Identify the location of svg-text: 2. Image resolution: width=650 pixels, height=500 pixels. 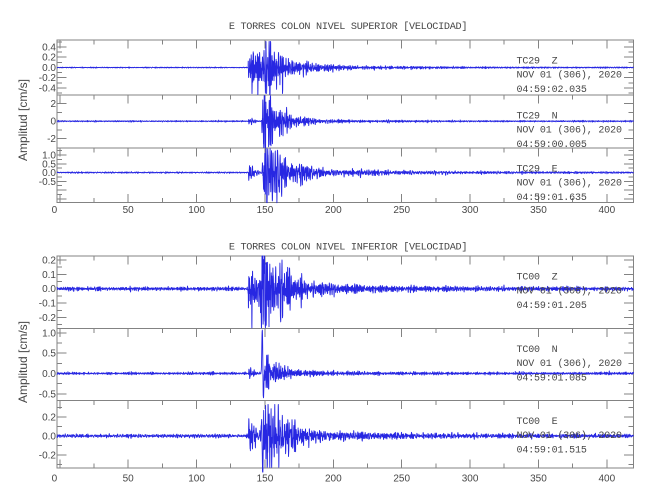
(53, 104).